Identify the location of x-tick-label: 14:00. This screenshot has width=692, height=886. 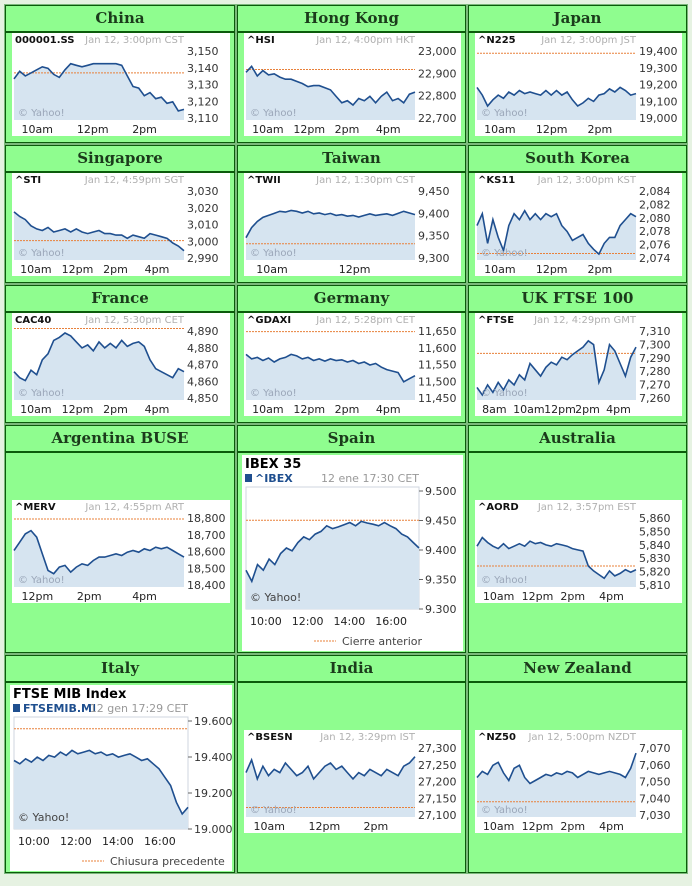
(350, 621).